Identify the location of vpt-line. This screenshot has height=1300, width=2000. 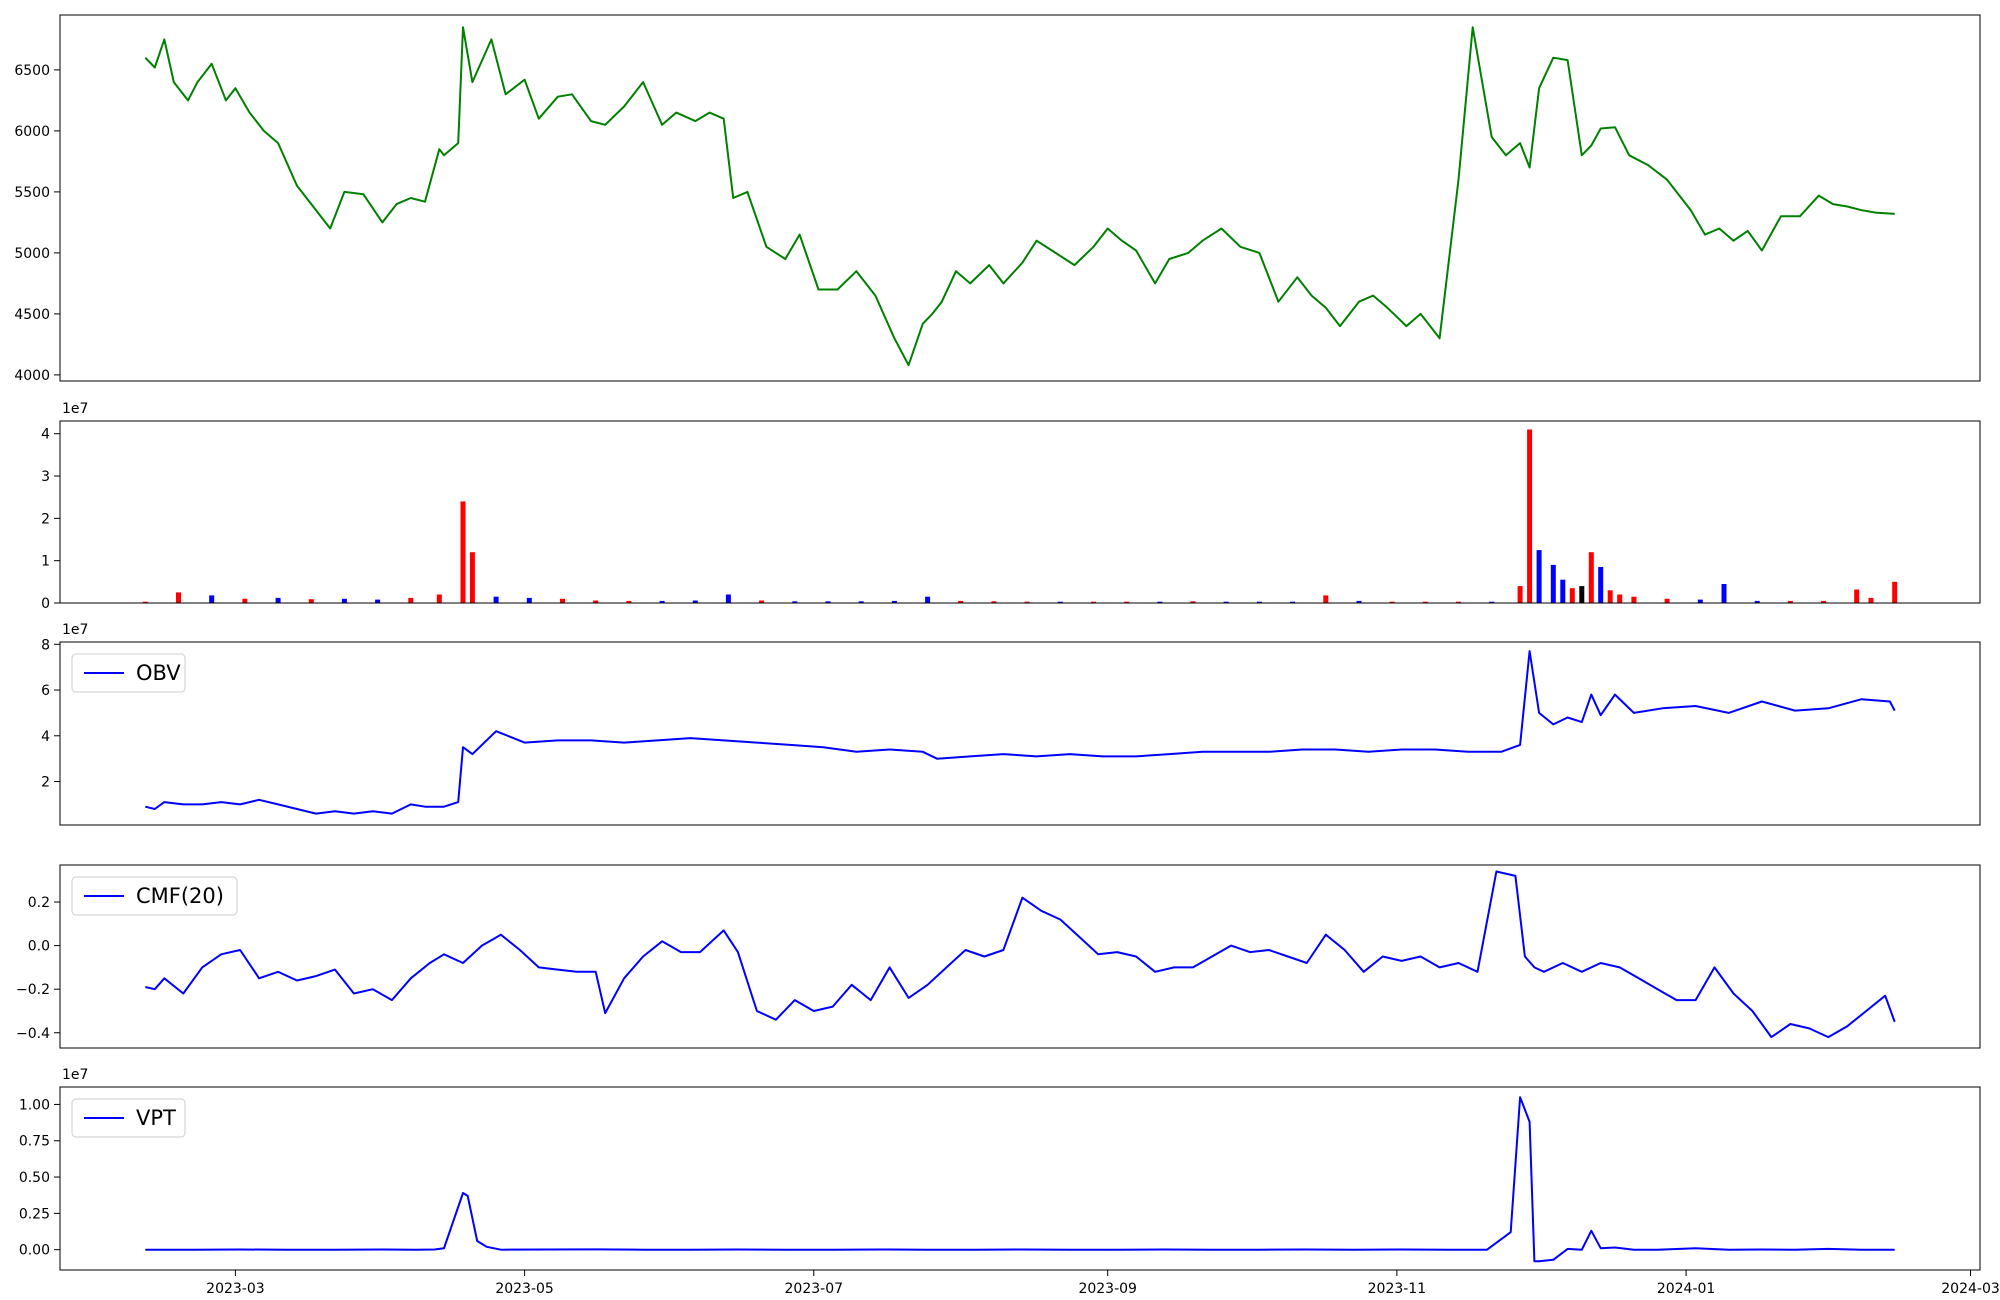
(1020, 1179).